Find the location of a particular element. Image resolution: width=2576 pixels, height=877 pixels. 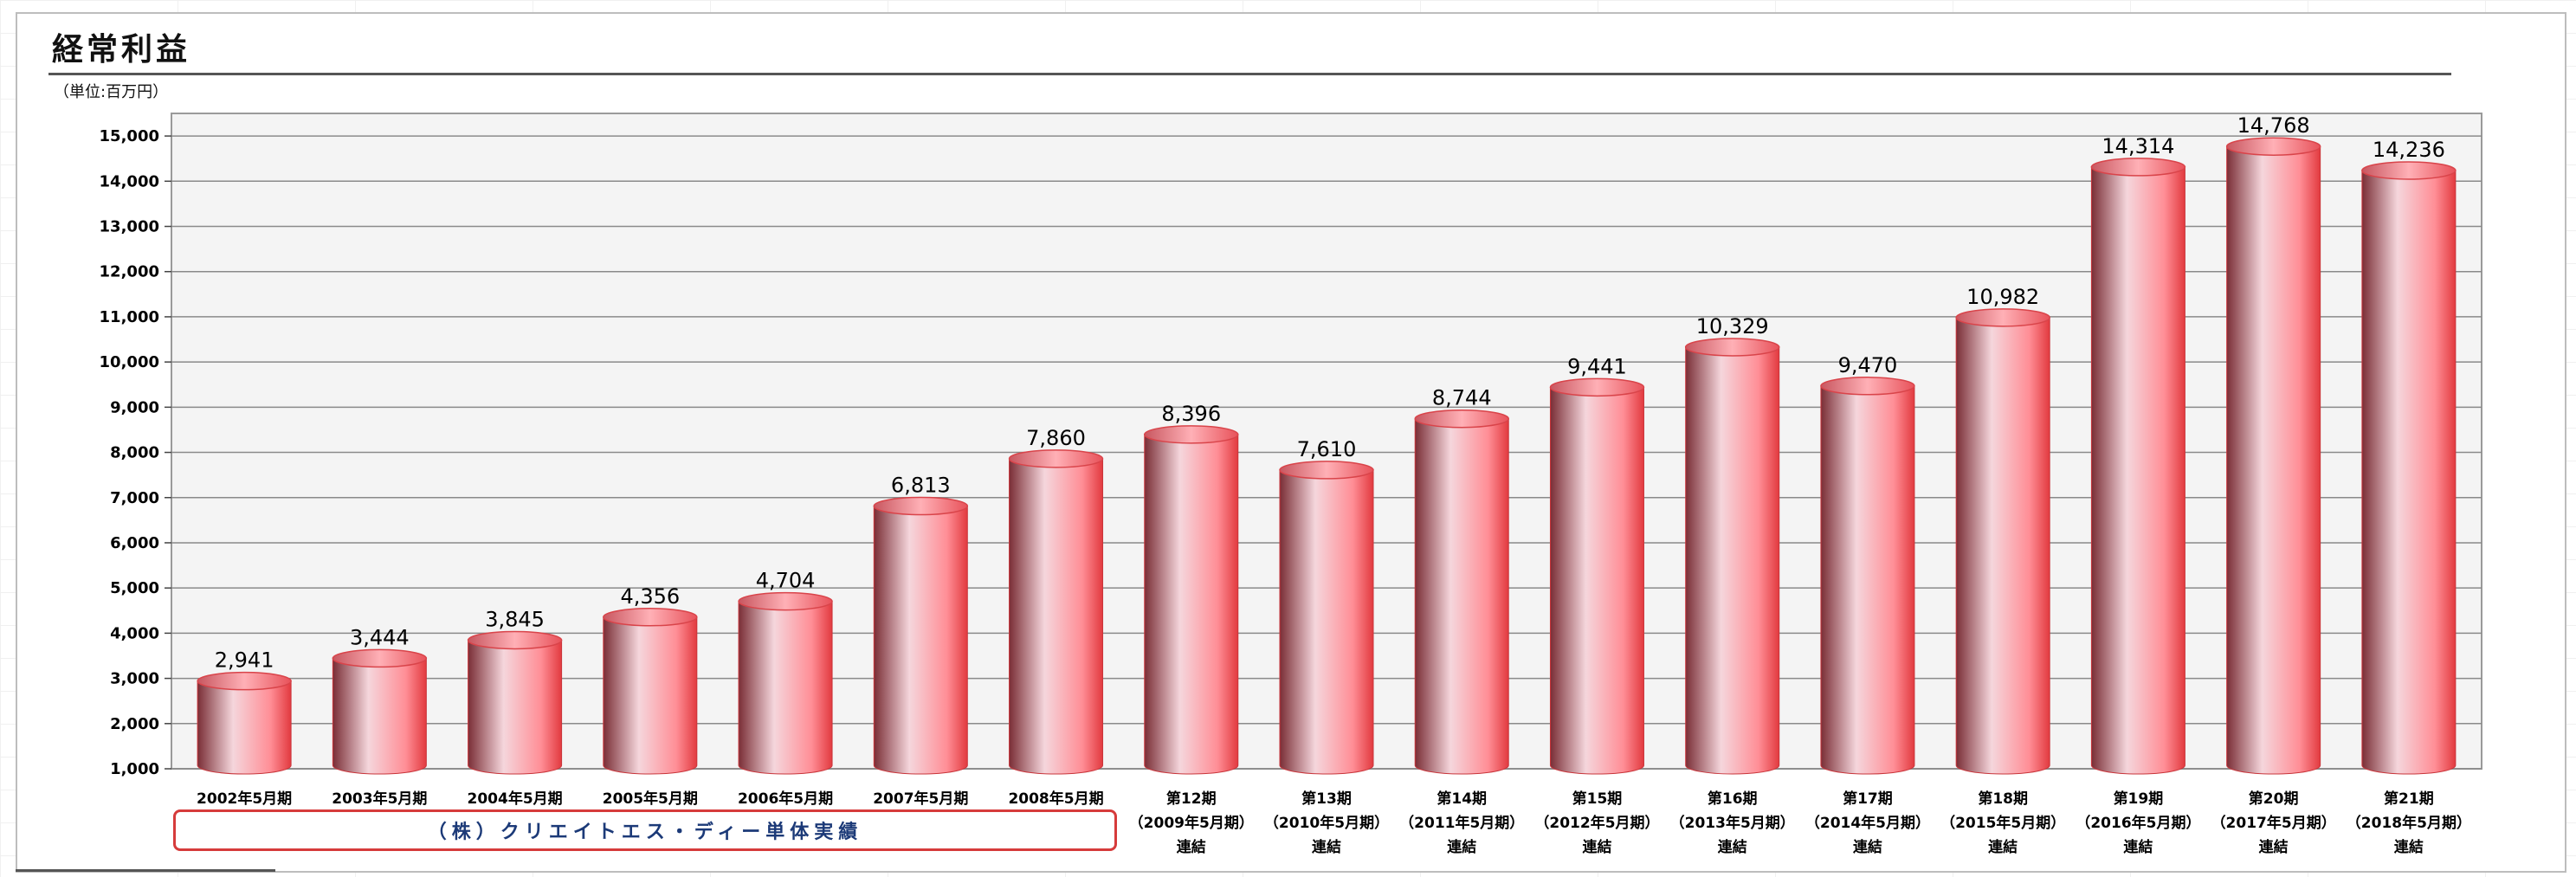

bar-value-label: 7,860 is located at coordinates (1056, 438).